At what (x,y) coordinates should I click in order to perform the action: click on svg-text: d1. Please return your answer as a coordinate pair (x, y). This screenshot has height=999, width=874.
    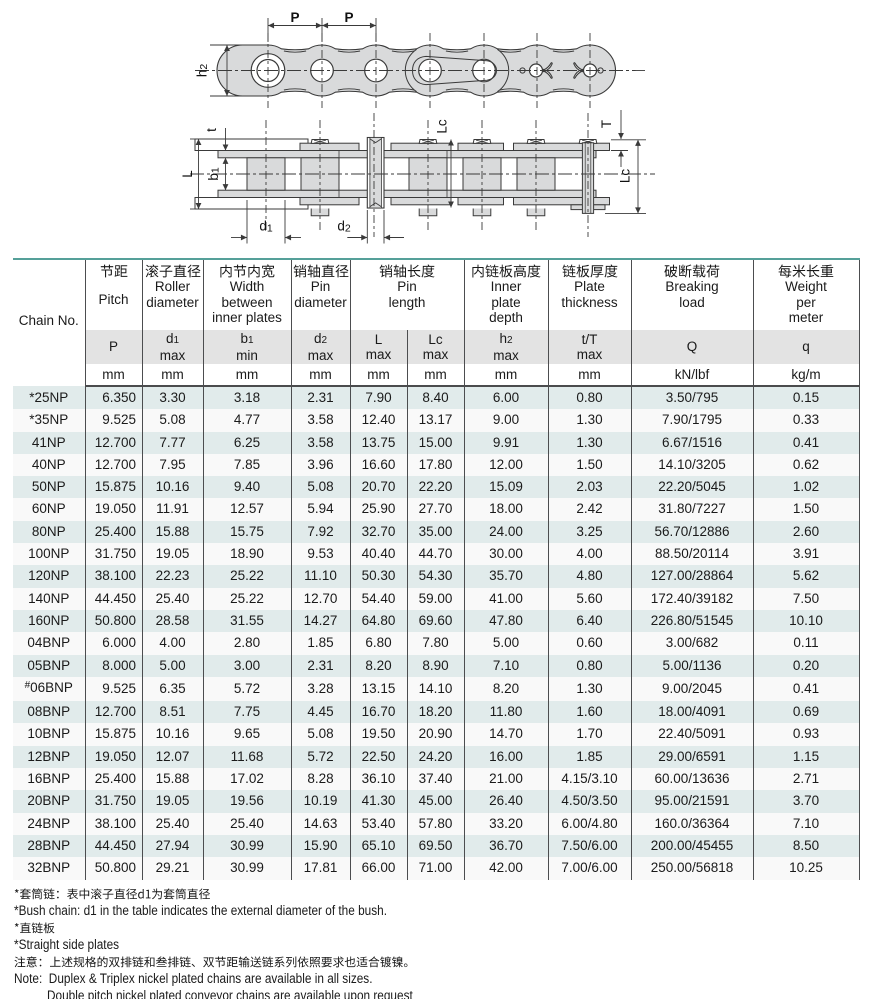
    Looking at the image, I should click on (266, 227).